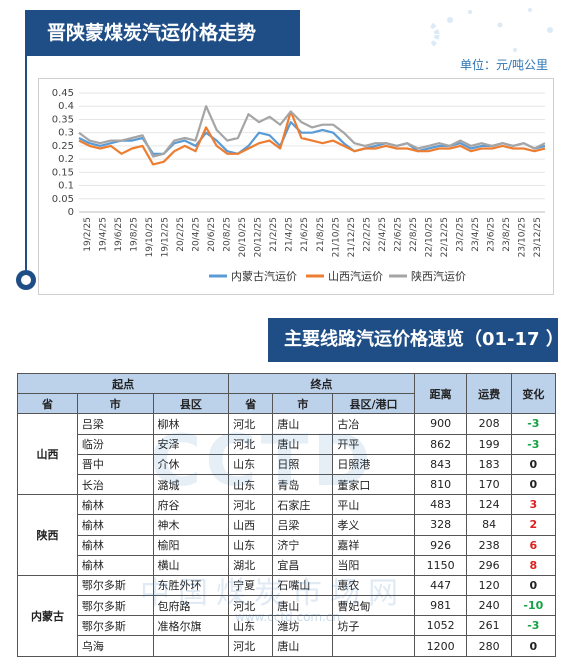  What do you see at coordinates (181, 234) in the screenshot?
I see `x-tick-label: 20/2/25` at bounding box center [181, 234].